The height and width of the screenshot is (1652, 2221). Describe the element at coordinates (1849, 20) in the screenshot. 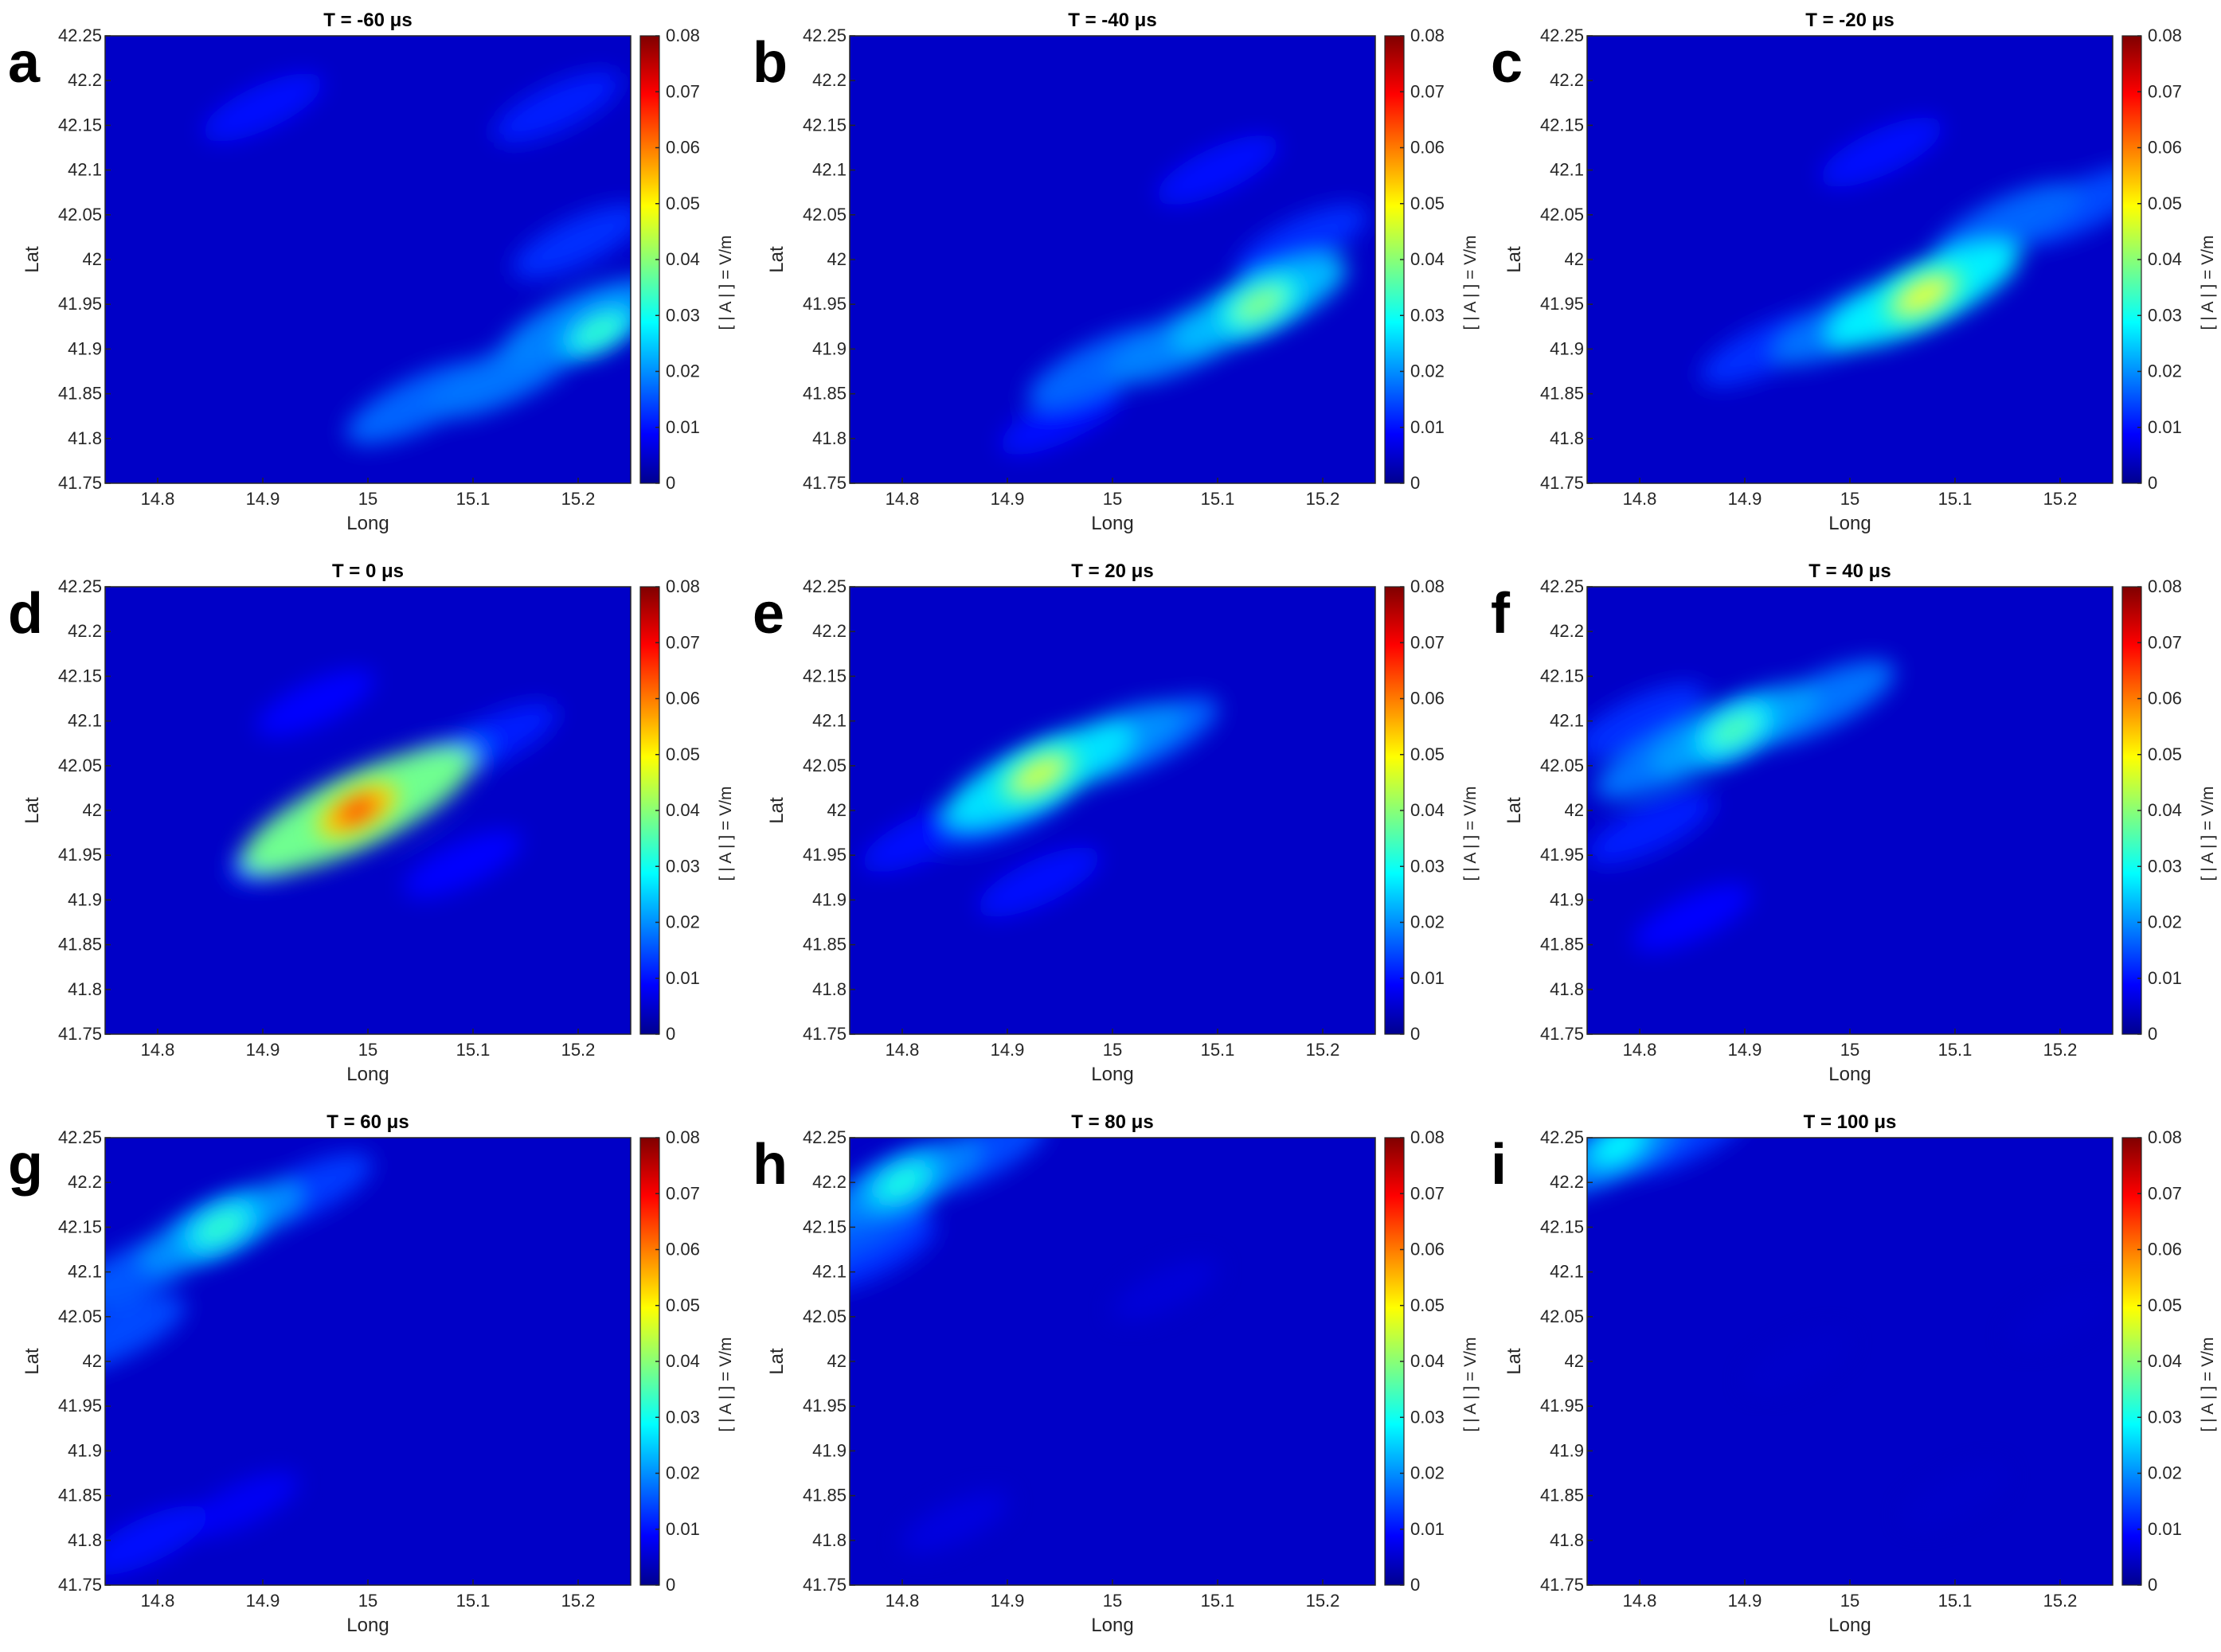

I see `panel-title: T = -20 μs` at that location.